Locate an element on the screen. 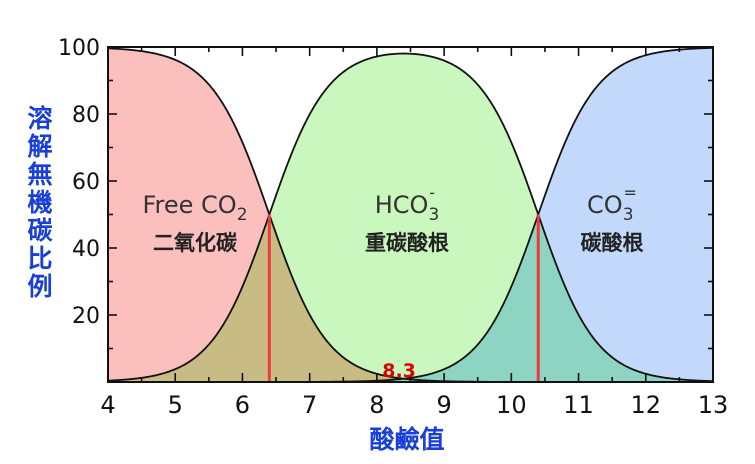 This screenshot has width=755, height=464. species-name-hco3: 重碳酸根 is located at coordinates (407, 243).